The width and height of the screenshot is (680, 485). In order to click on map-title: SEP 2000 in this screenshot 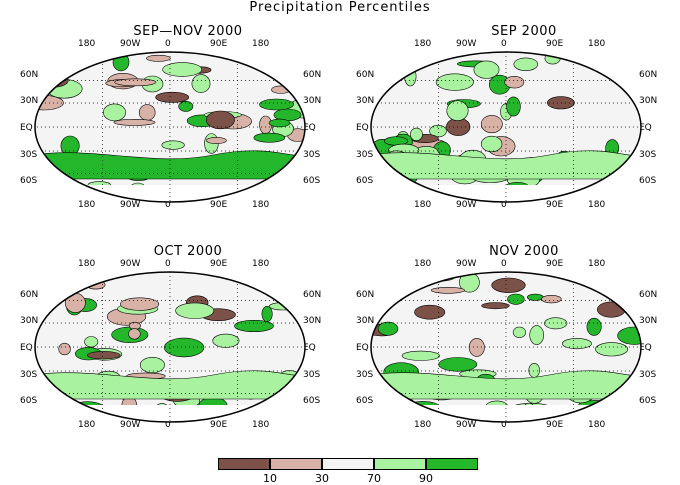, I will do `click(524, 31)`.